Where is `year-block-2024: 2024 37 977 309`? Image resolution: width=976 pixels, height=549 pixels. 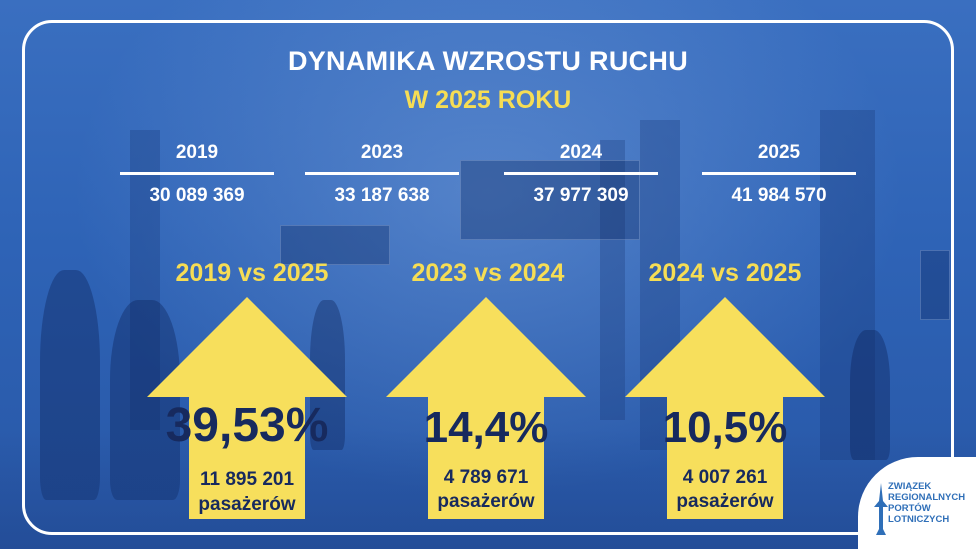 year-block-2024: 2024 37 977 309 is located at coordinates (581, 174).